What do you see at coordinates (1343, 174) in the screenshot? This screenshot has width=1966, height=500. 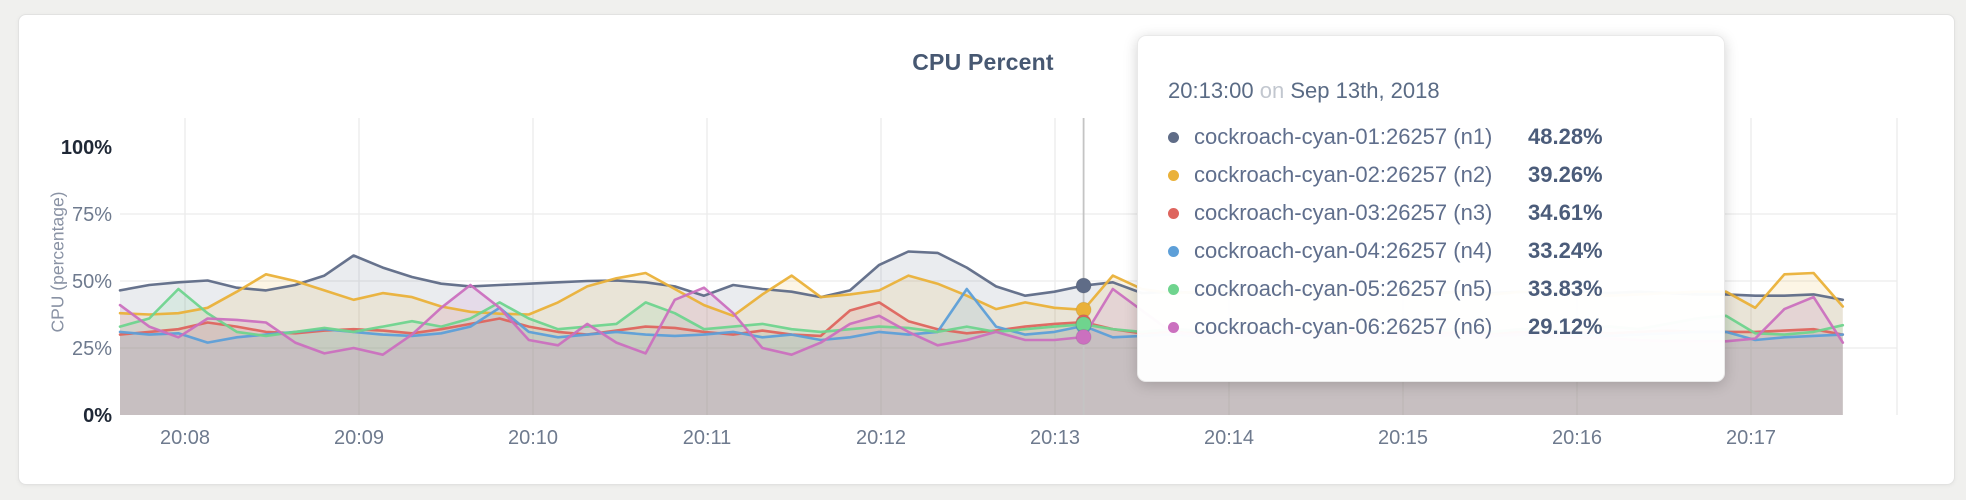 I see `tooltip-series-name: cockroach-cyan-02:26257 (n2)` at bounding box center [1343, 174].